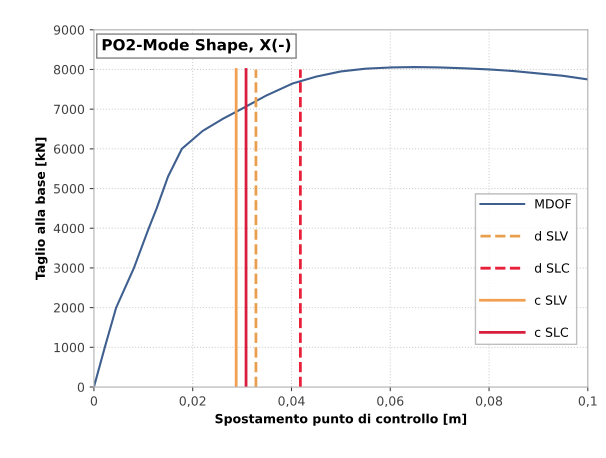 The image size is (606, 458). Describe the element at coordinates (553, 204) in the screenshot. I see `legend-label: MDOF` at that location.